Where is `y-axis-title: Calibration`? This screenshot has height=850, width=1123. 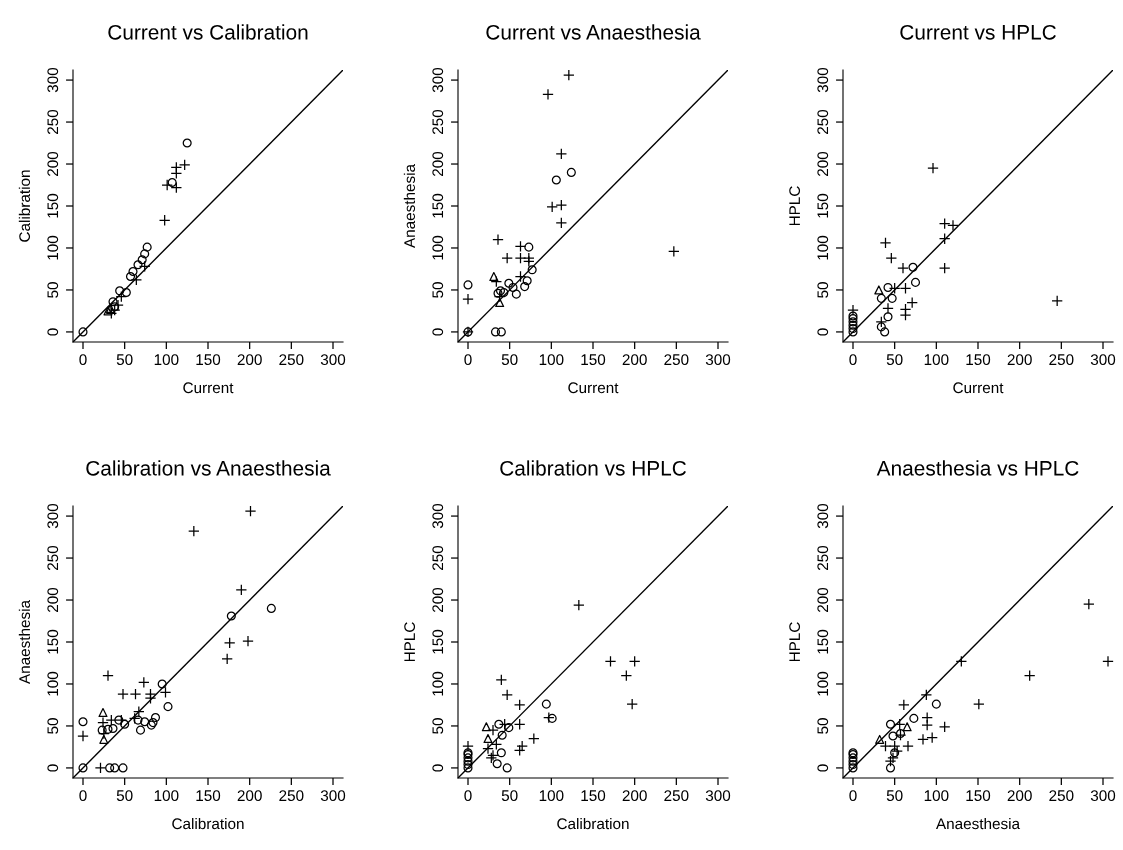
y-axis-title: Calibration is located at coordinates (24, 206).